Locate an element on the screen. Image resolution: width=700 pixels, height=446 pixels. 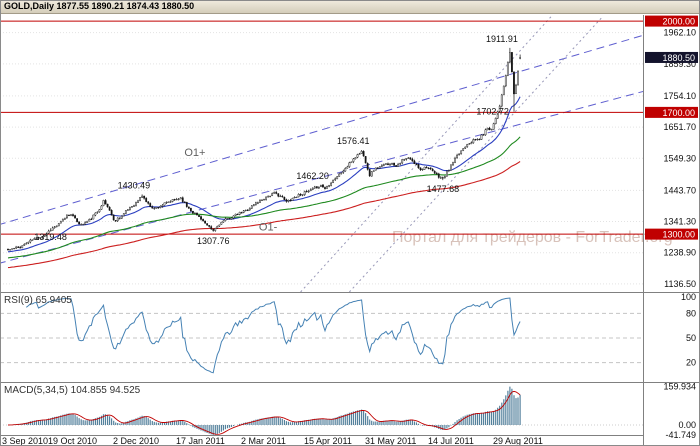
rsi-axis-tick: 100 is located at coordinates (688, 297).